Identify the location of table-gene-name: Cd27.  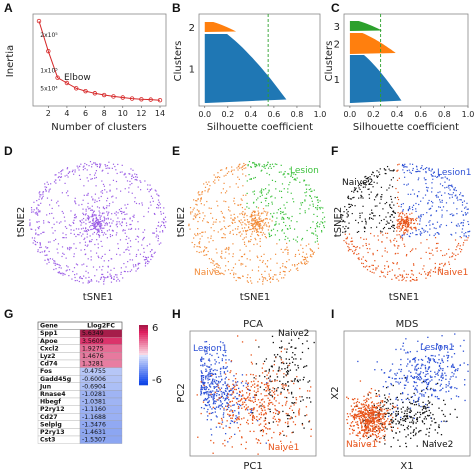
(49, 417).